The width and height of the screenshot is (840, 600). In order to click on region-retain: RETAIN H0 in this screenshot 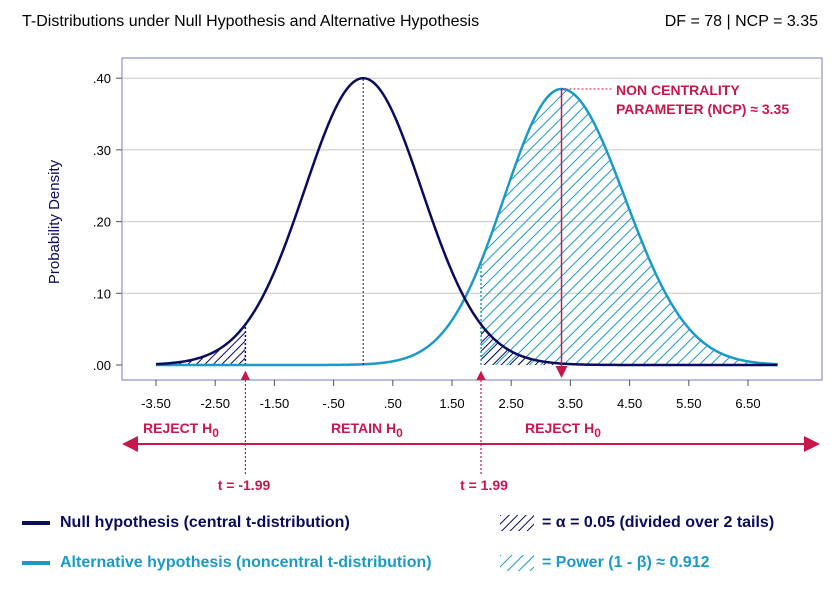, I will do `click(367, 430)`.